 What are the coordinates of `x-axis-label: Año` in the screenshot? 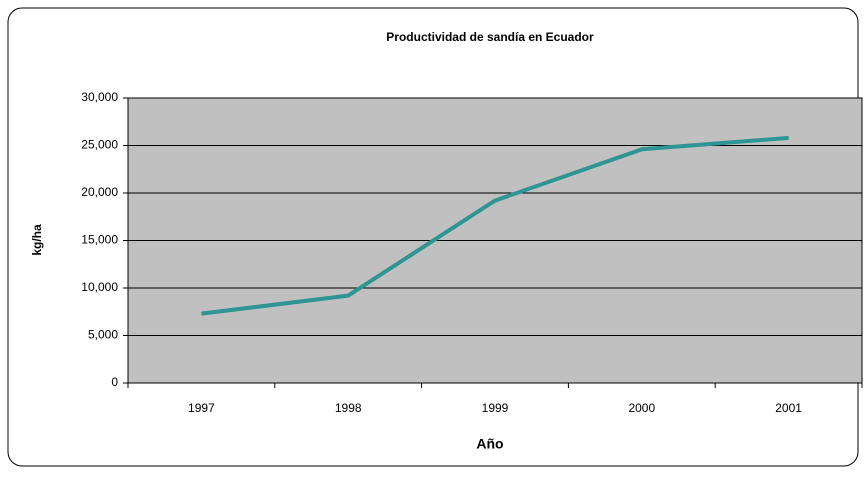 It's located at (489, 444).